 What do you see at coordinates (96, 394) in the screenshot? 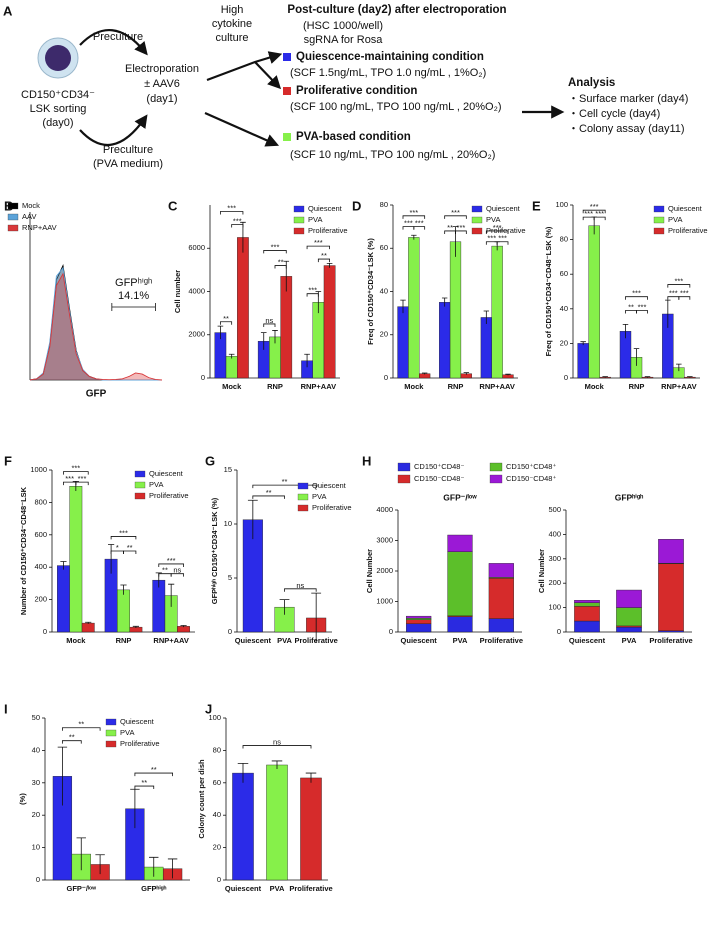
I see `x-axis-label: GFP` at bounding box center [96, 394].